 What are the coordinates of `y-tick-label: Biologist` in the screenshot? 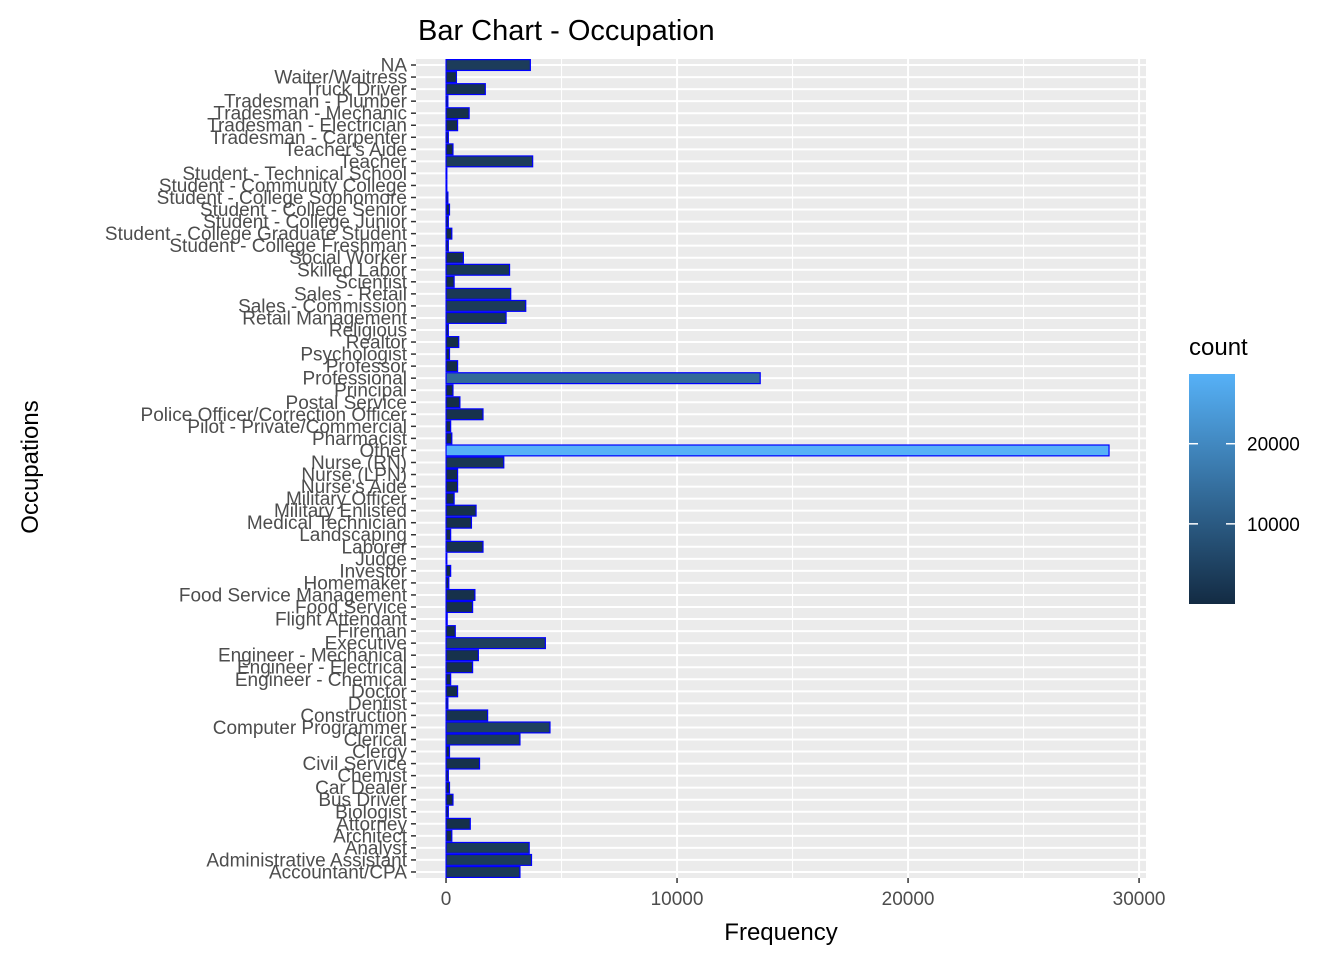 It's located at (371, 812).